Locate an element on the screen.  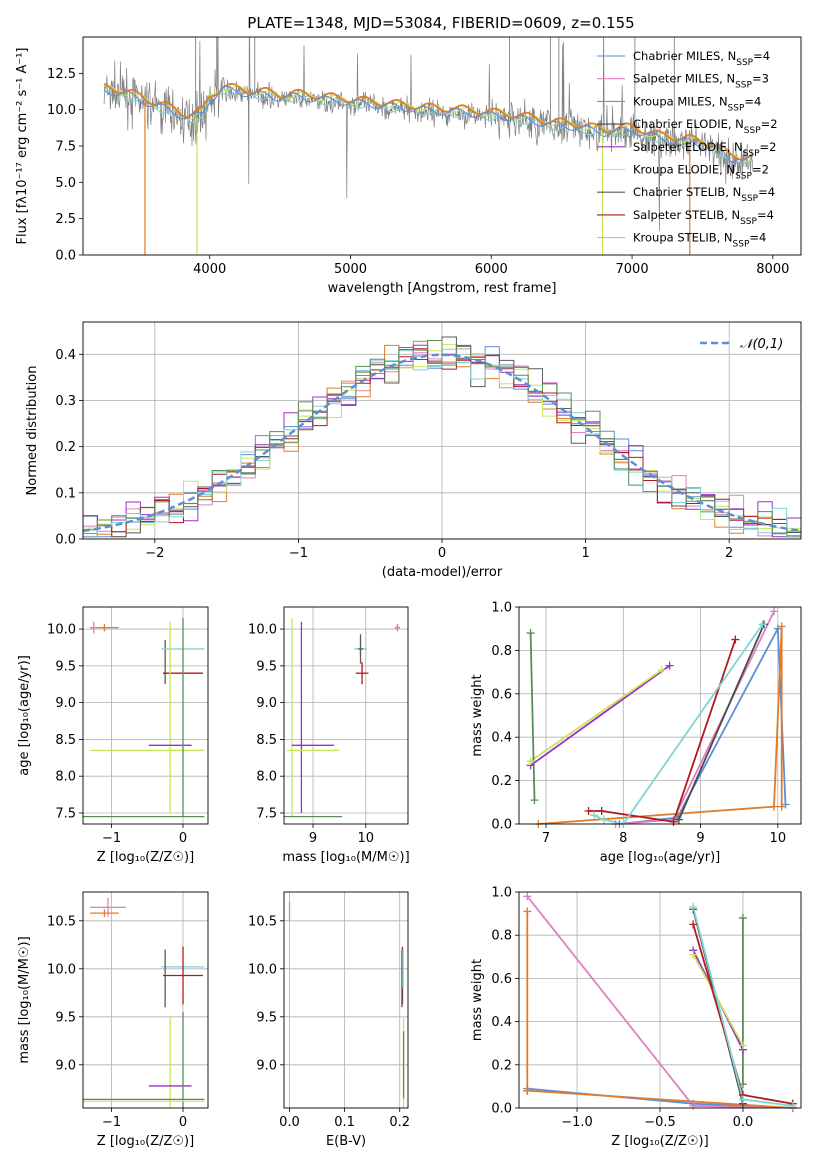
y-tick-label: 0.6 is located at coordinates (501, 979).